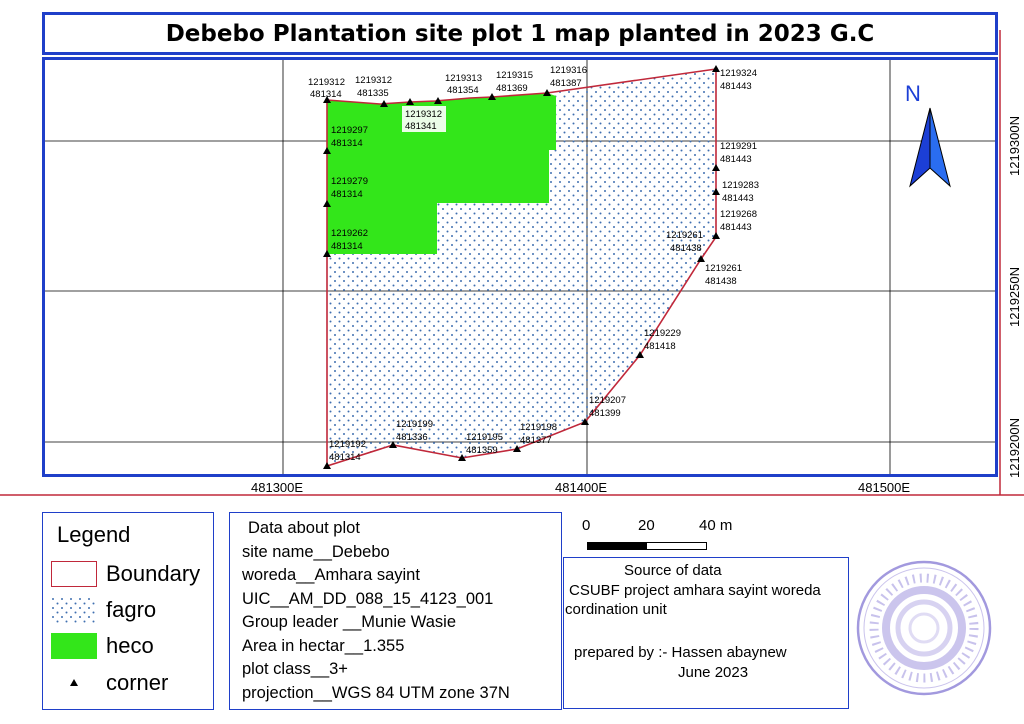 The width and height of the screenshot is (1024, 724). I want to click on grid-label-x: 481500E, so click(884, 487).